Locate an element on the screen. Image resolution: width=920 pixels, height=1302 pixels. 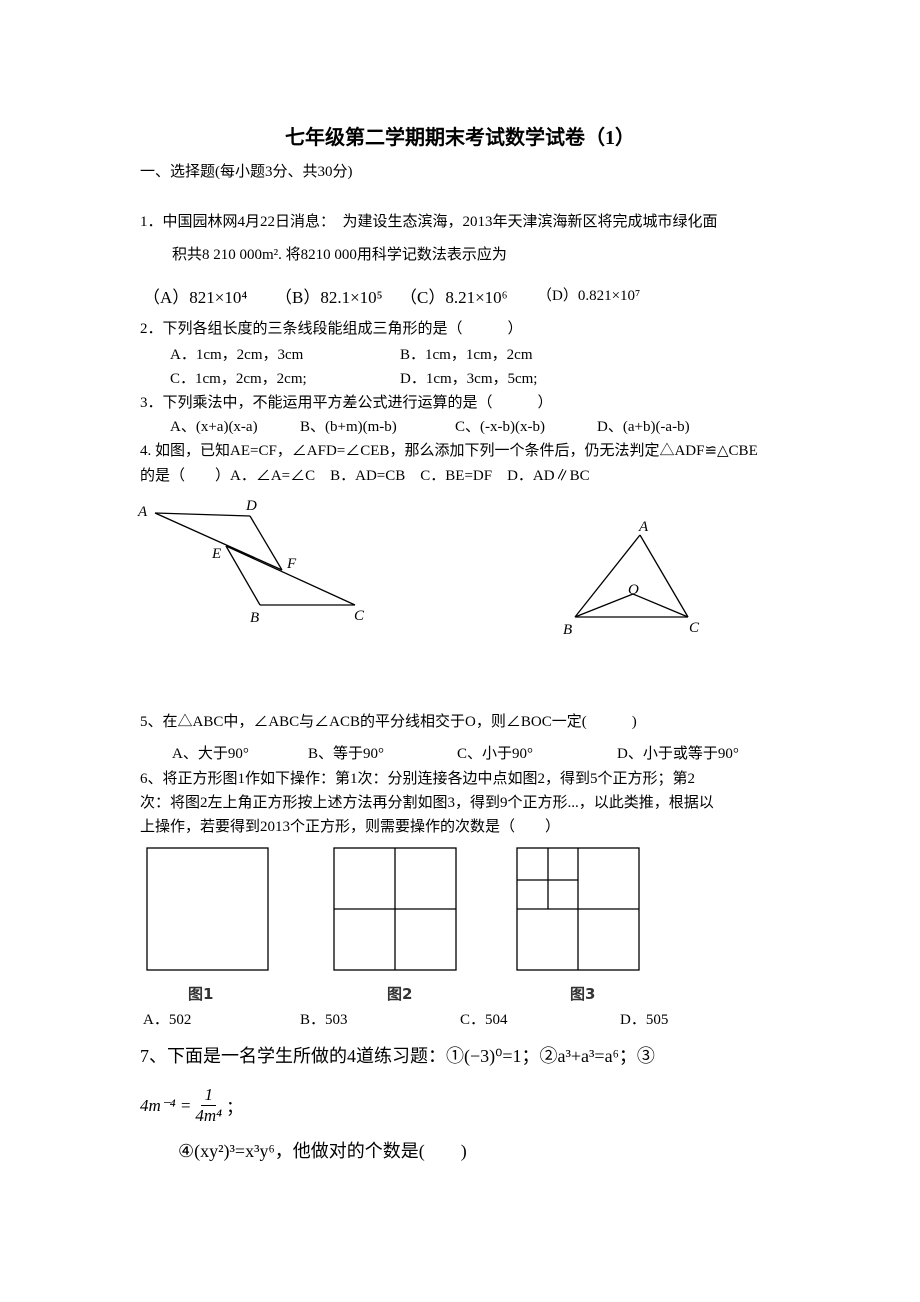
q-line: 7、下面是一名学生所做的4道练习题：①(−3)⁰=1；②a³+a³=a⁶；③ is located at coordinates (397, 1056).